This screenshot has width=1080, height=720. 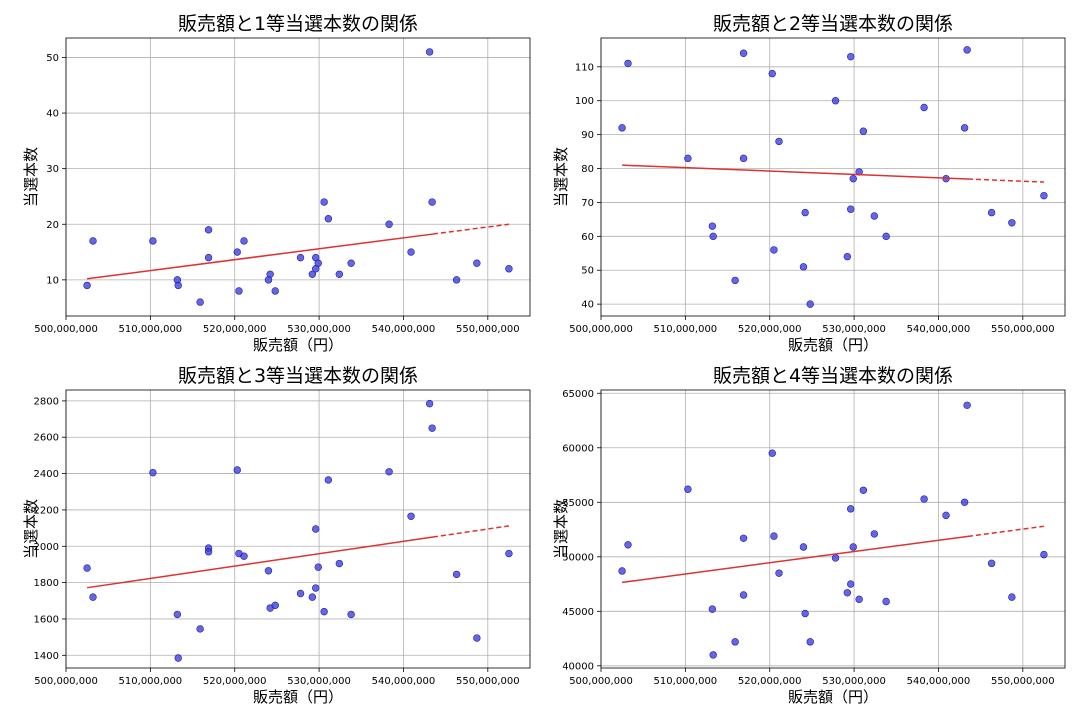 I want to click on y-tick-label: 50, so click(x=587, y=271).